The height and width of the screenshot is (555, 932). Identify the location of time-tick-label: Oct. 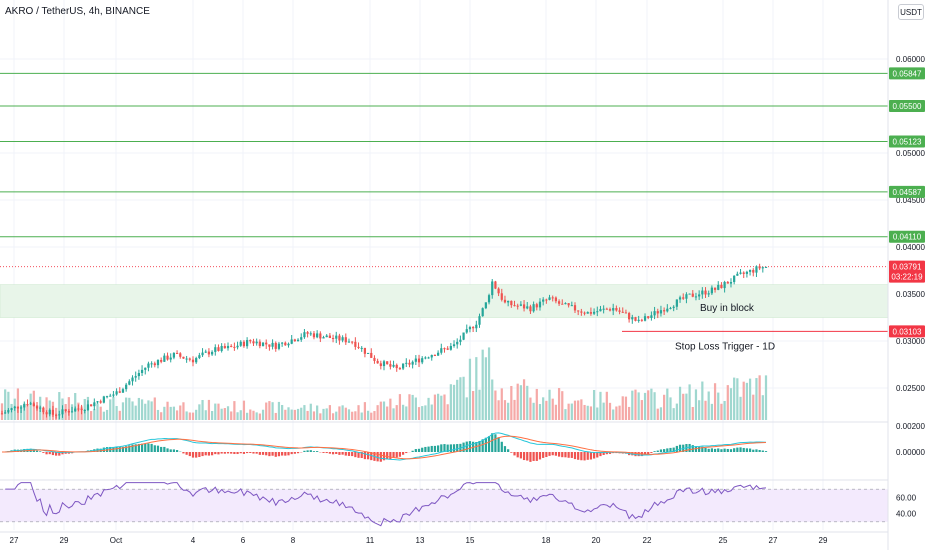
(116, 540).